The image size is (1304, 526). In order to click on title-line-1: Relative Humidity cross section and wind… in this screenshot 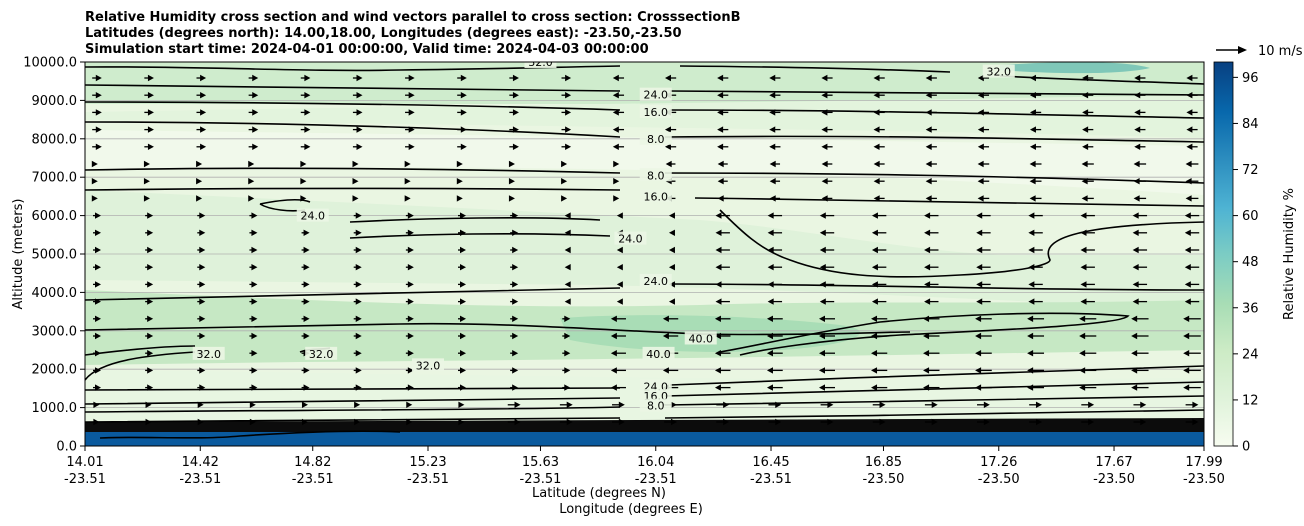, I will do `click(413, 17)`.